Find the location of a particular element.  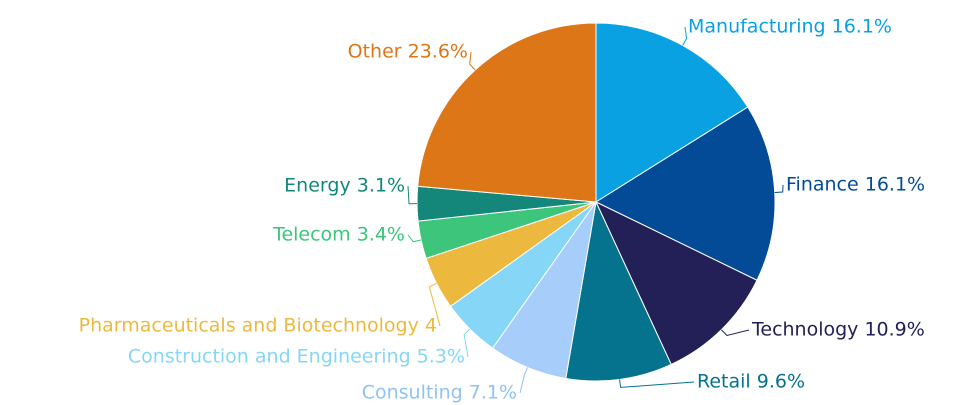

slice-label: Pharmaceuticals and Biotechnology 4 is located at coordinates (258, 326).